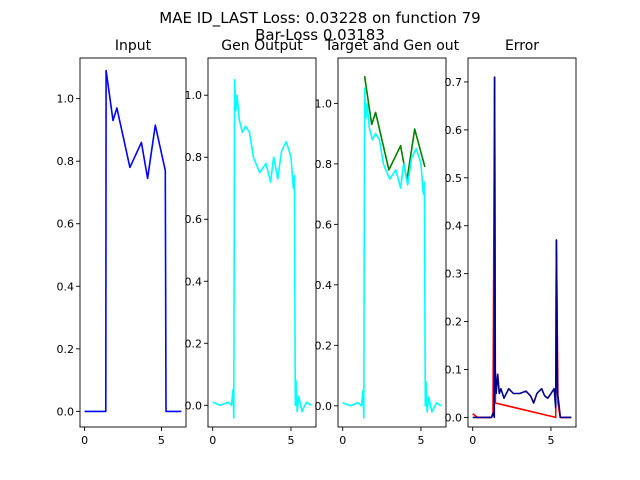 This screenshot has width=640, height=480. I want to click on y-tick-label: 0.1, so click(454, 369).